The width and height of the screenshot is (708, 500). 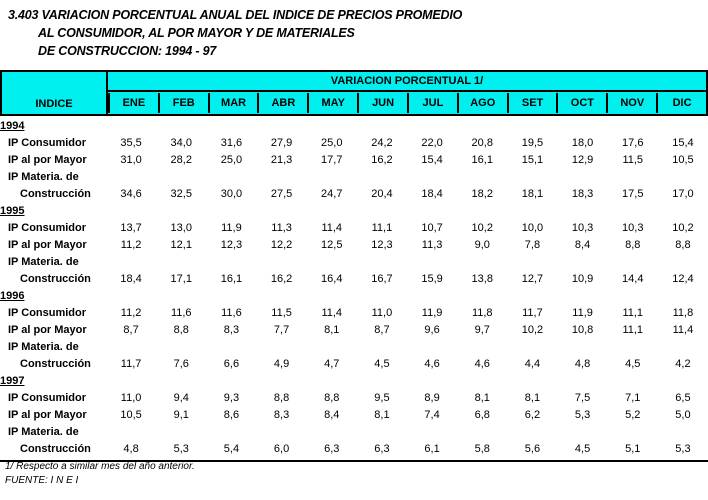 What do you see at coordinates (55, 364) in the screenshot?
I see `row-label: Construcción` at bounding box center [55, 364].